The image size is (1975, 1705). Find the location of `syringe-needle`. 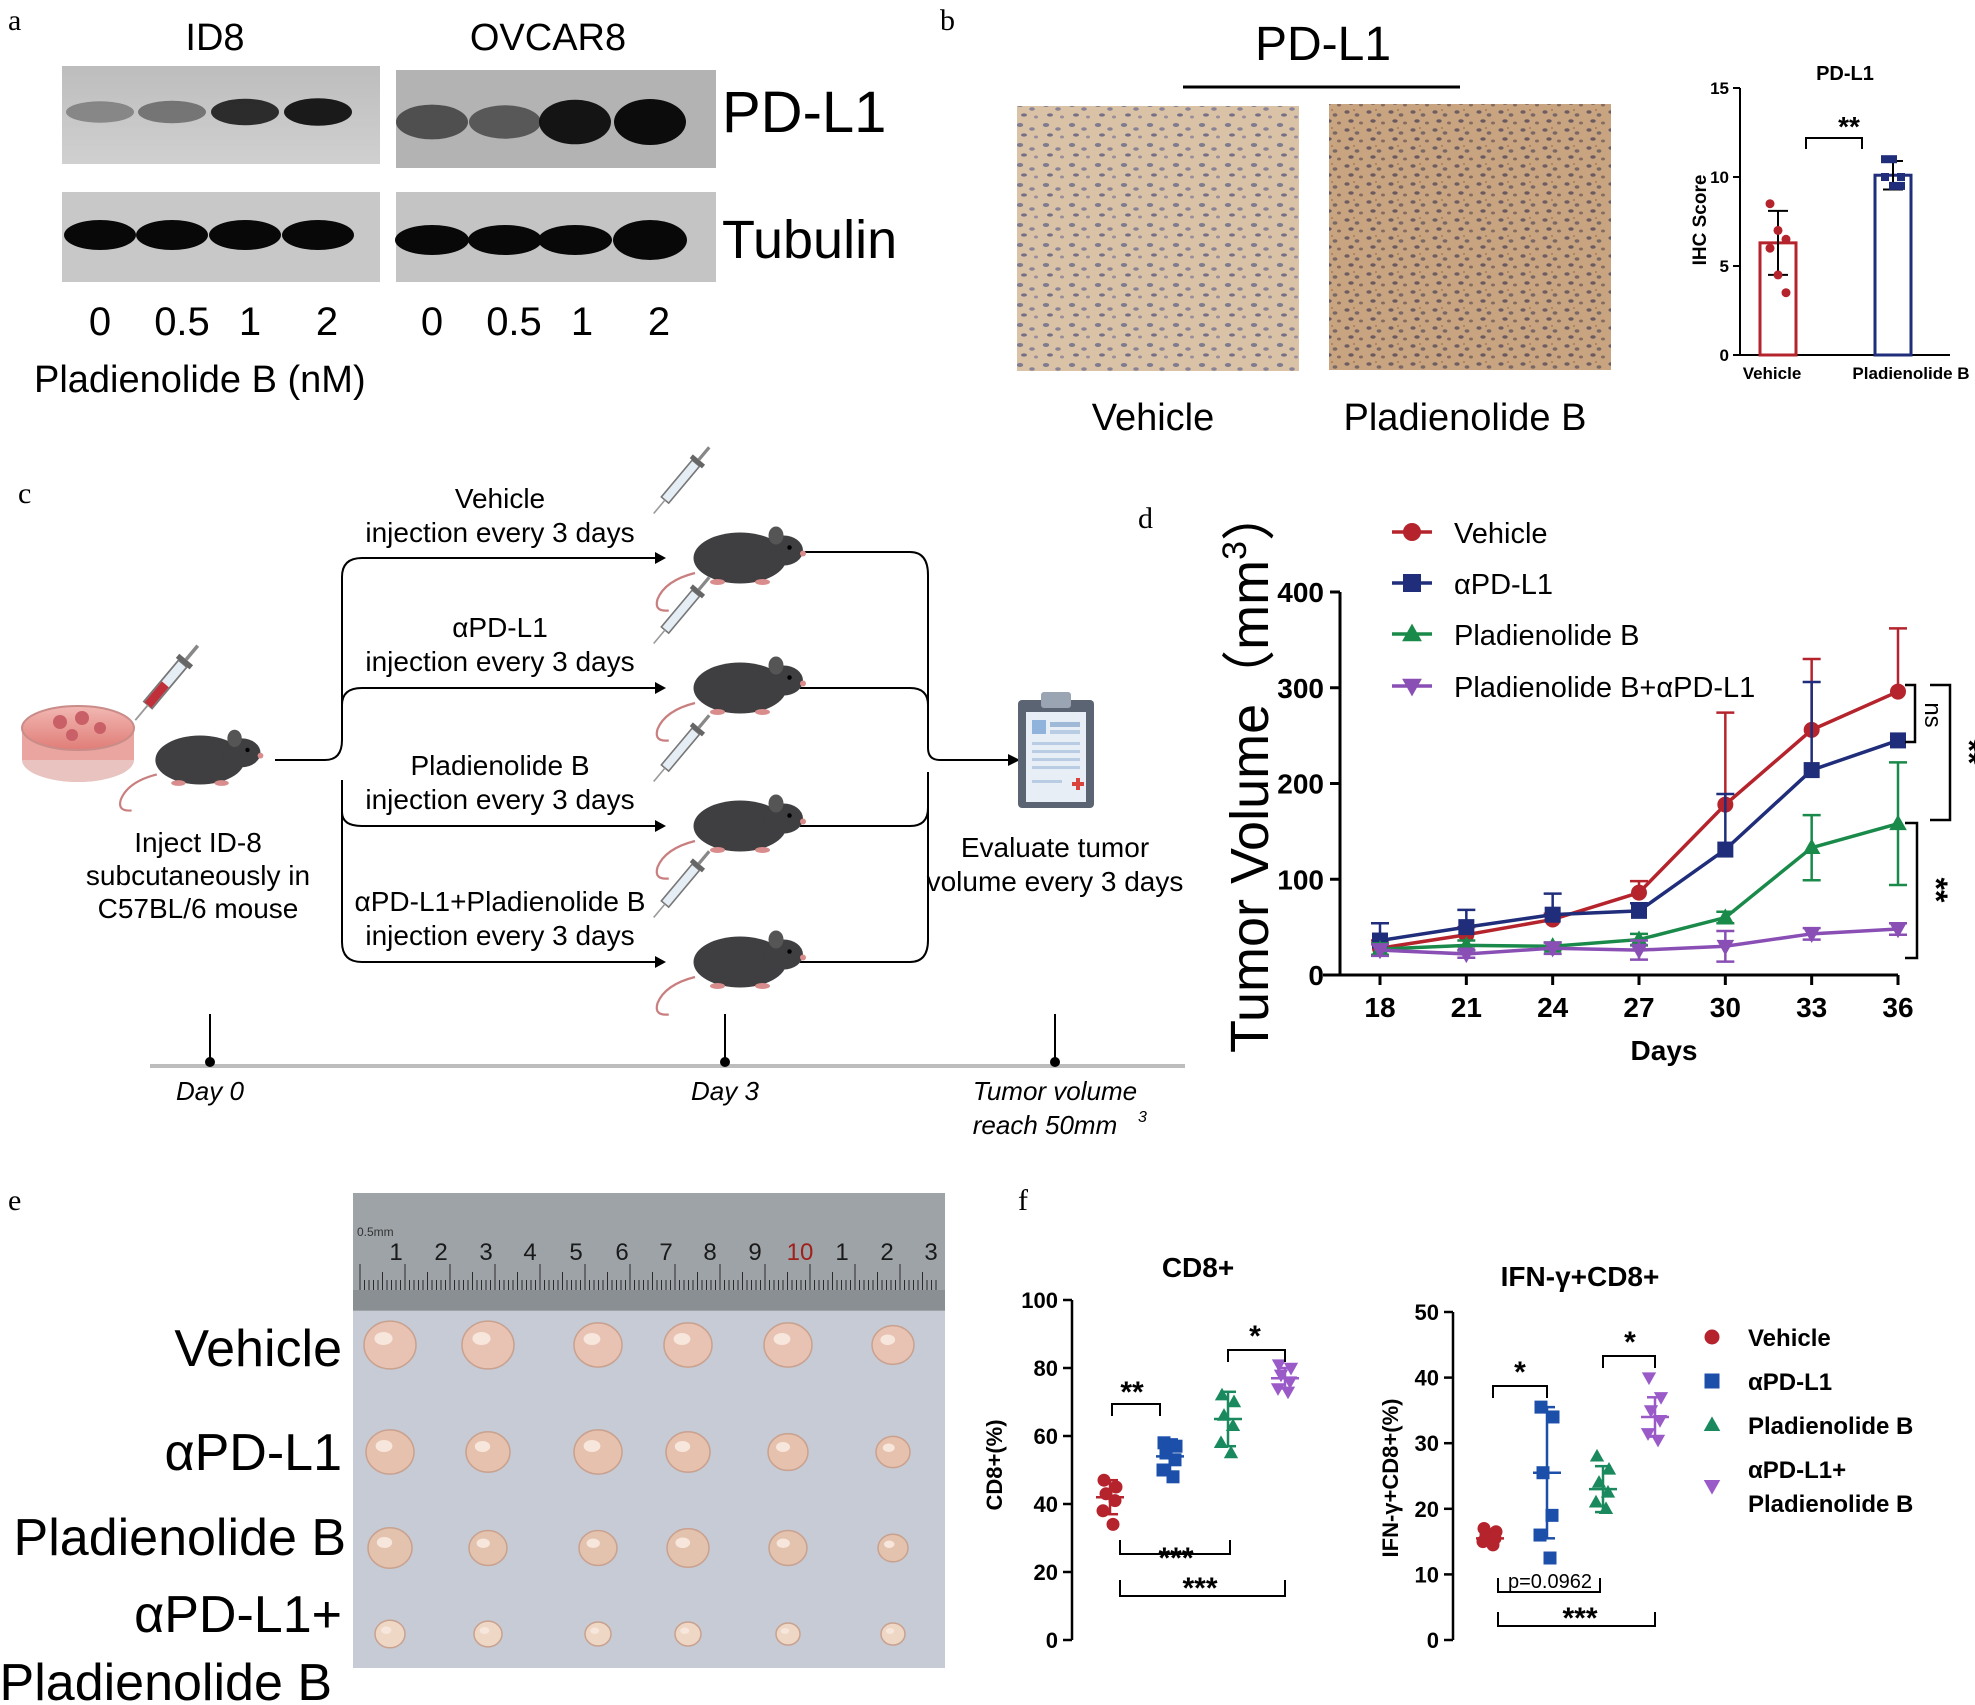

syringe-needle is located at coordinates (659, 506).